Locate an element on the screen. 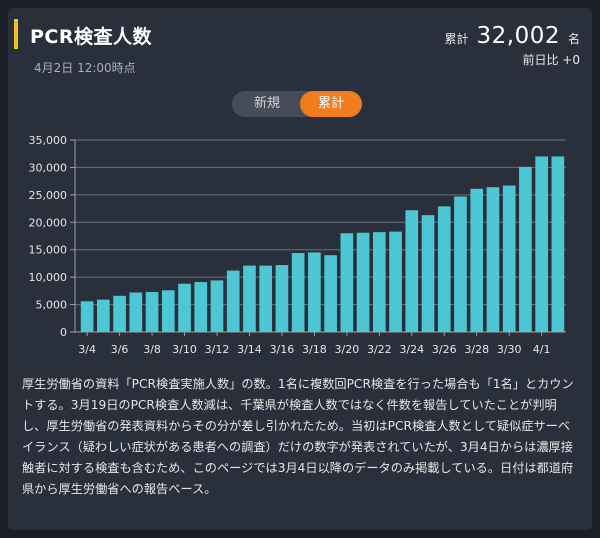  y-tick-label: 10,000 is located at coordinates (48, 277).